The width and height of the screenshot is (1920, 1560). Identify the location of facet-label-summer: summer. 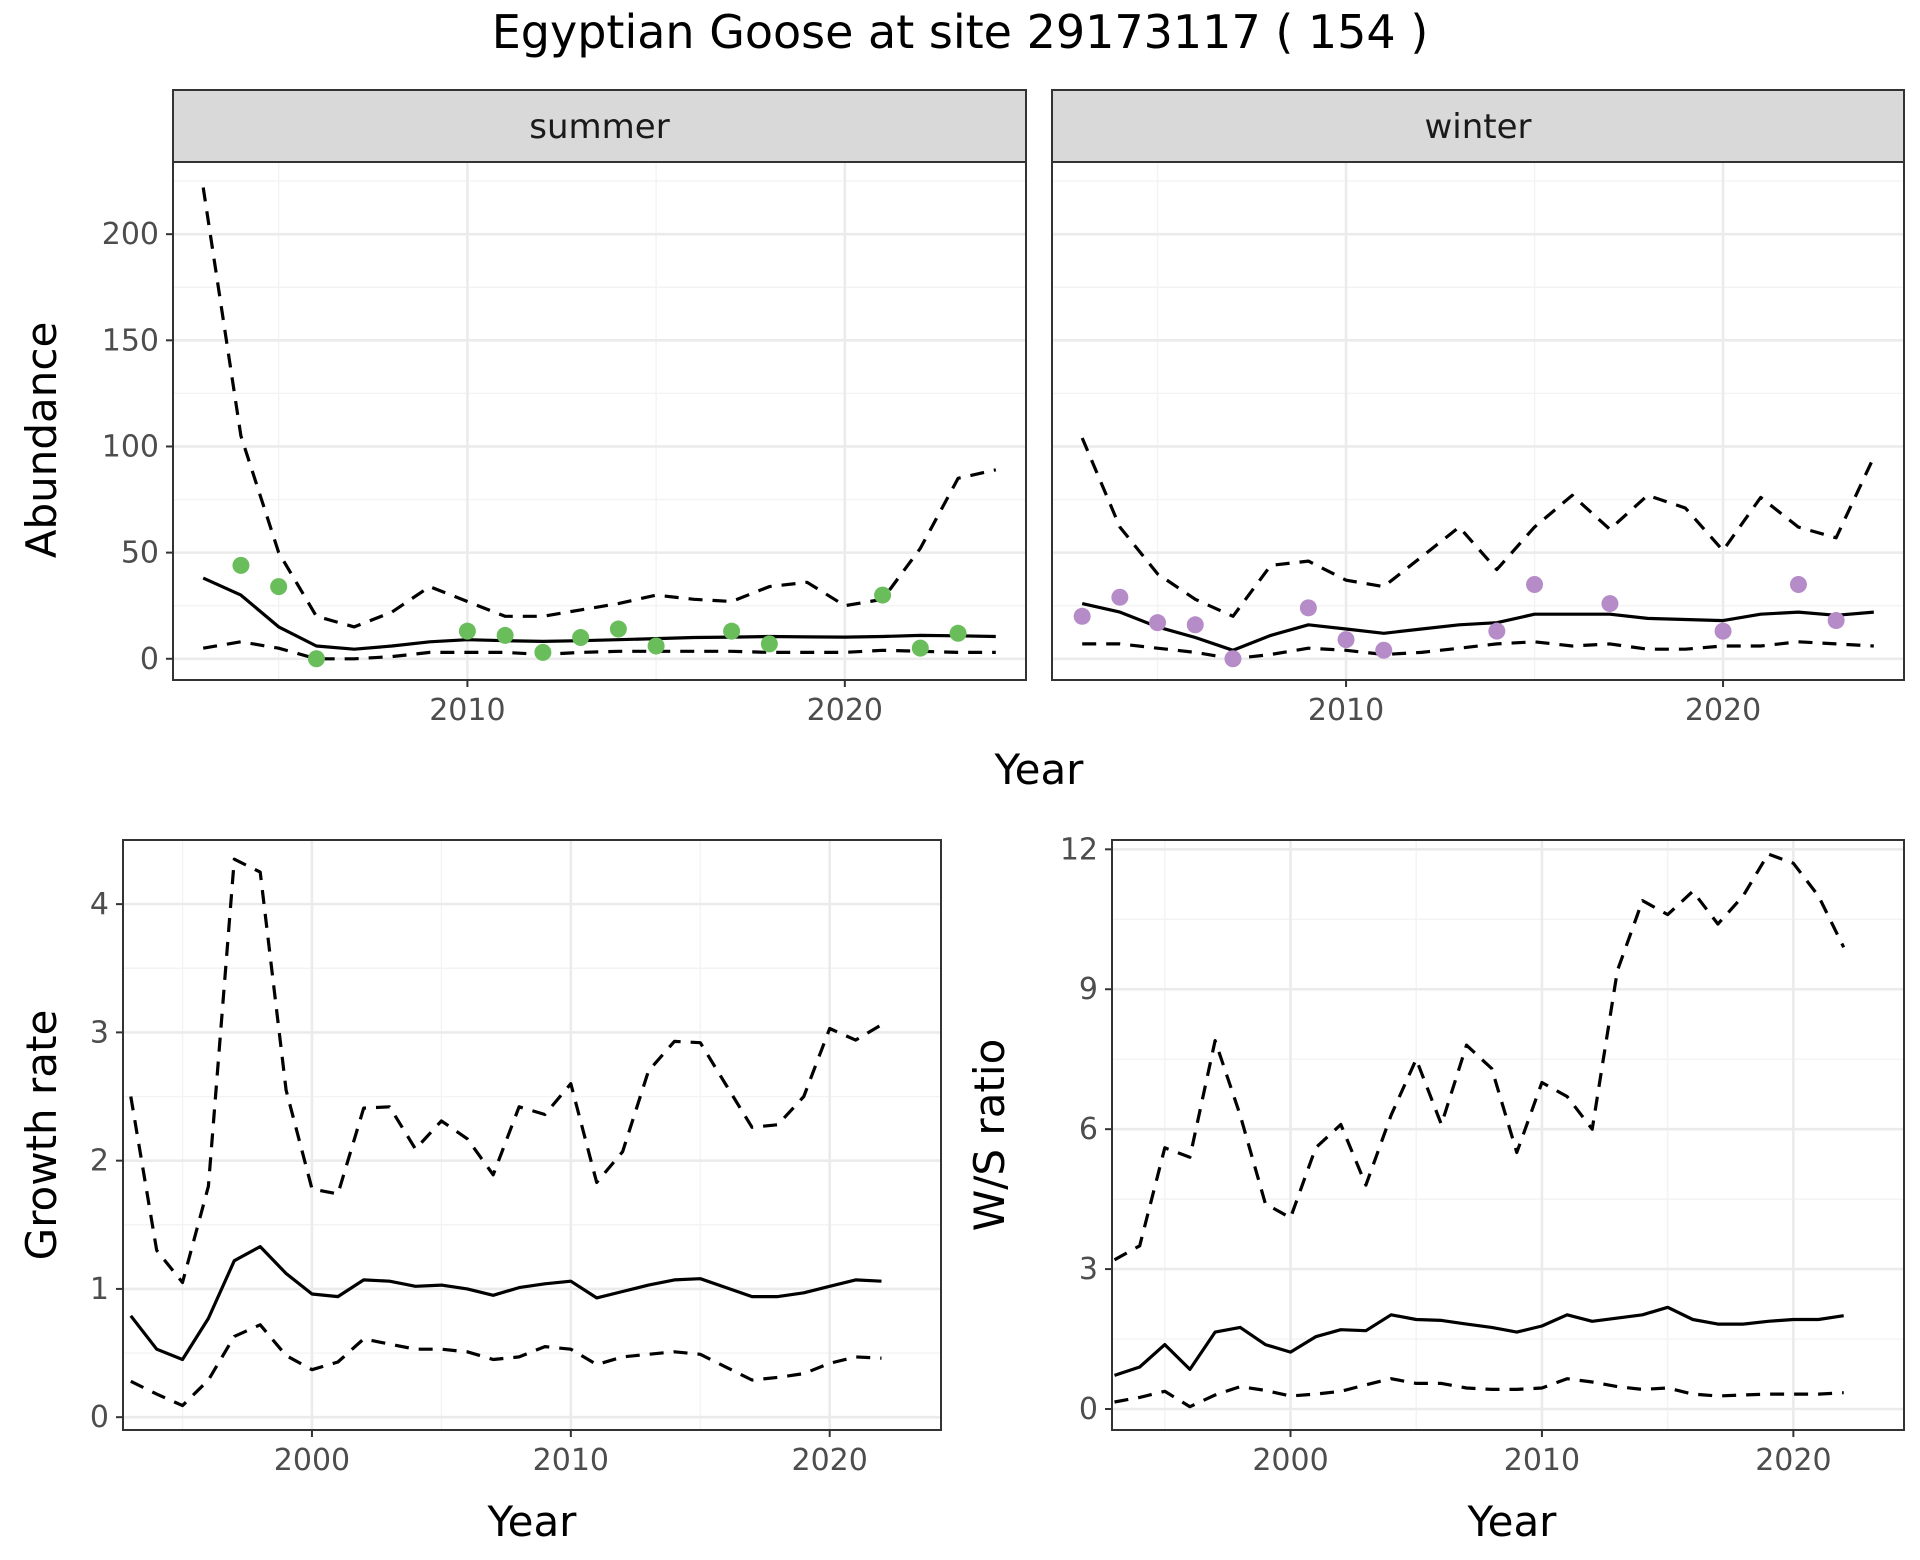
(599, 127).